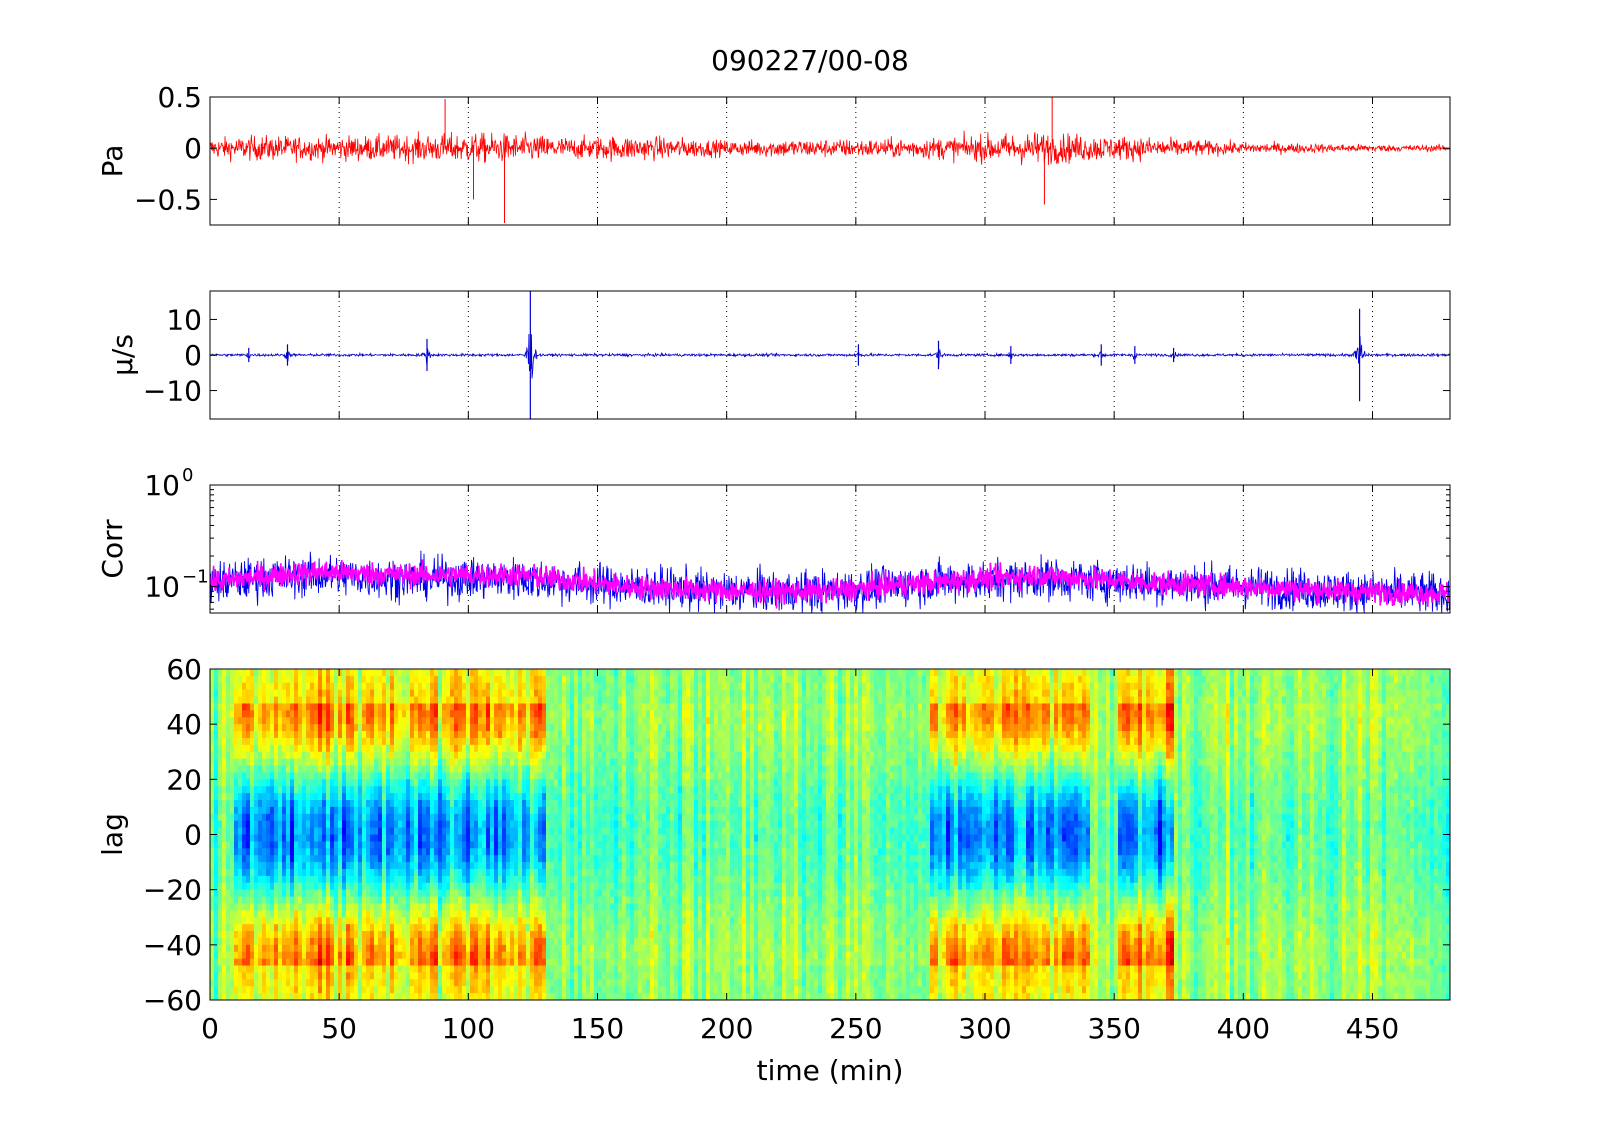  Describe the element at coordinates (830, 1070) in the screenshot. I see `x-axis-label: time (min)` at that location.